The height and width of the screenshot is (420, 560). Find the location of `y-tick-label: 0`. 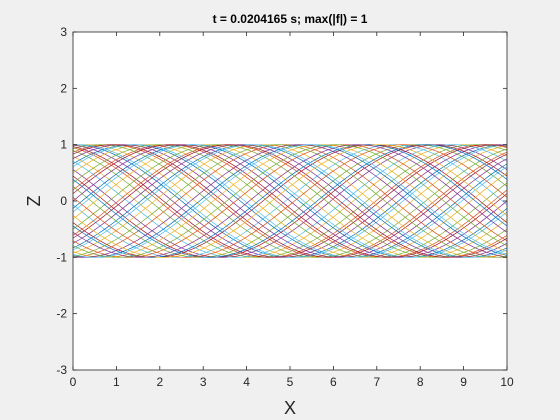

y-tick-label: 0 is located at coordinates (63, 201).